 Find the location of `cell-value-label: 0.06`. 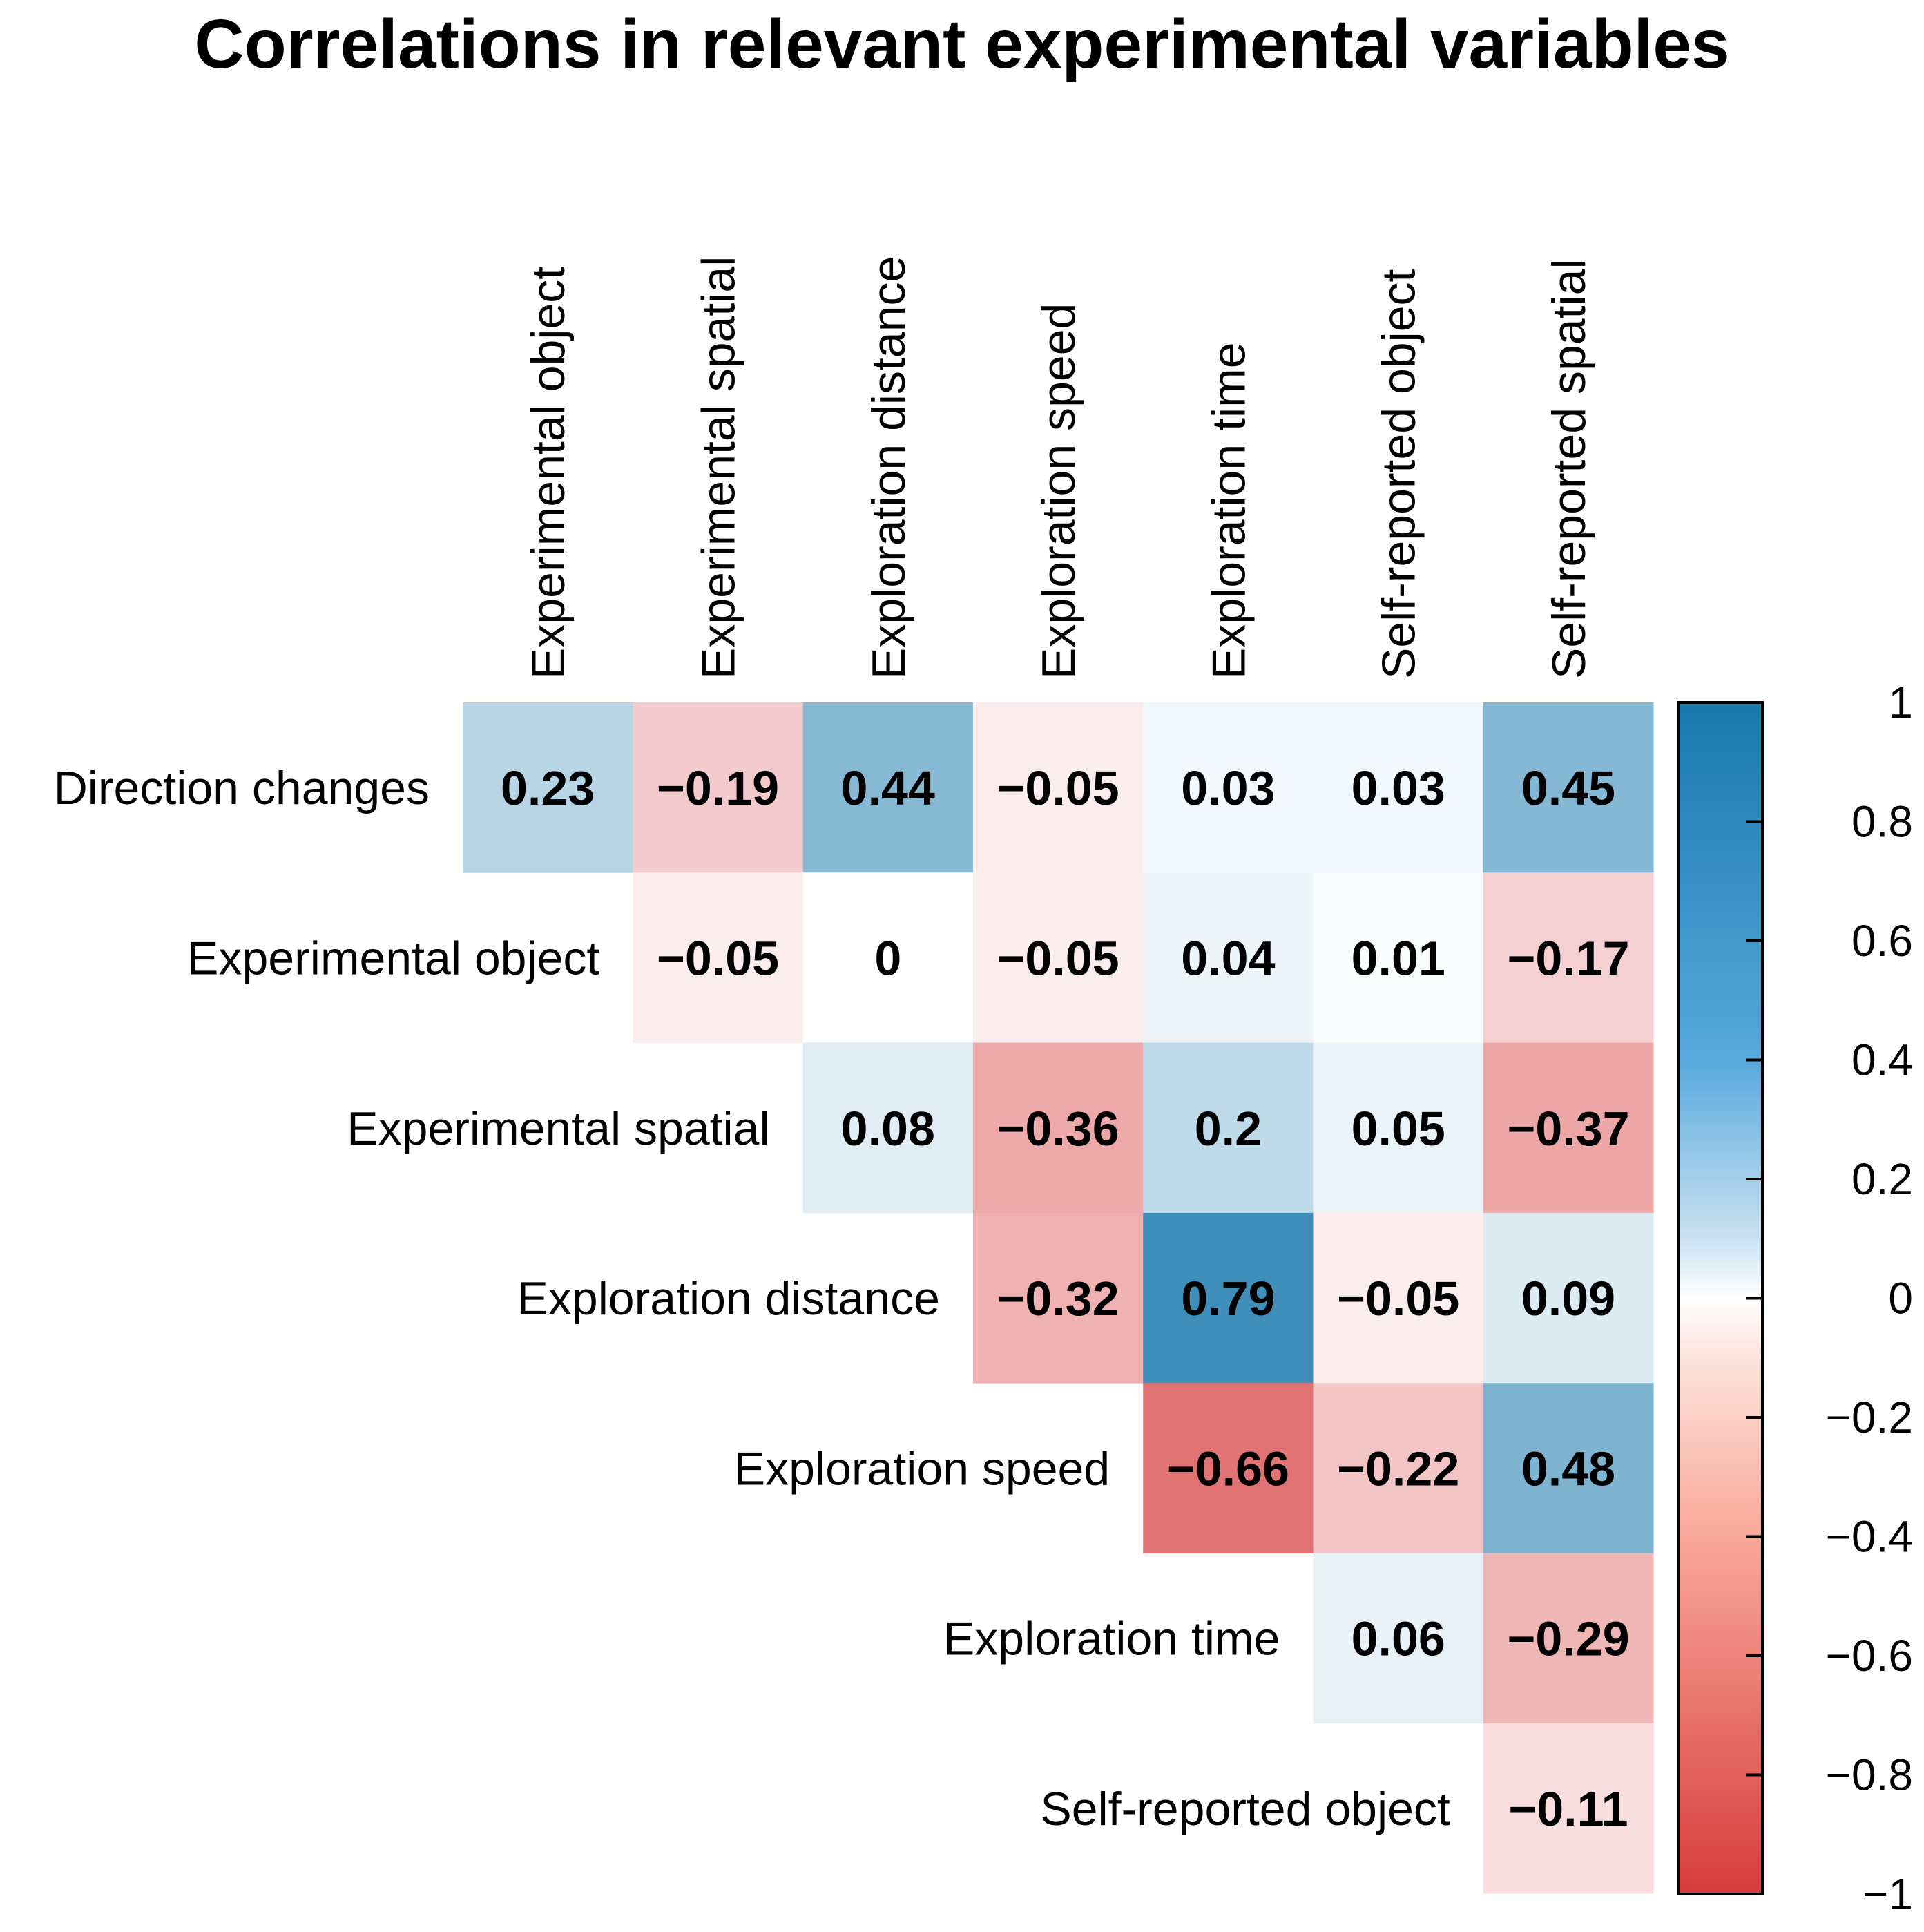

cell-value-label: 0.06 is located at coordinates (1398, 1639).